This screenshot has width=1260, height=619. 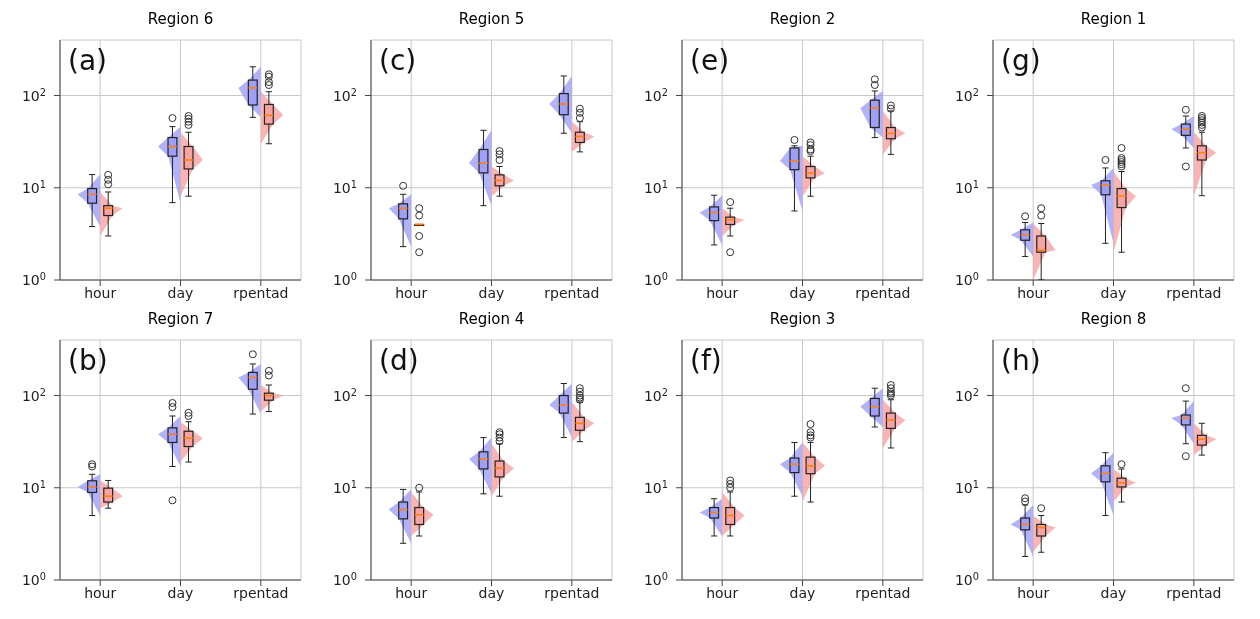 I want to click on annotation: (b), so click(x=88, y=360).